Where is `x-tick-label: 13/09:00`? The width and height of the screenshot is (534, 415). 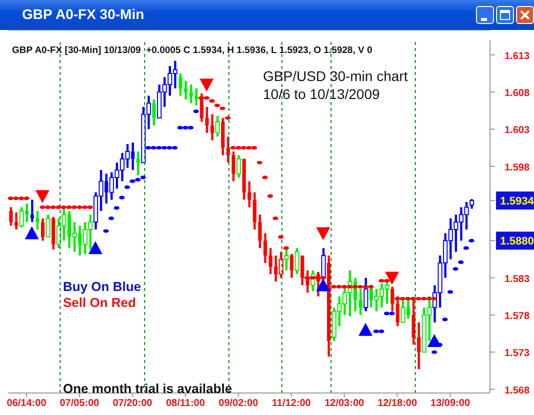 x-tick-label: 13/09:00 is located at coordinates (450, 404).